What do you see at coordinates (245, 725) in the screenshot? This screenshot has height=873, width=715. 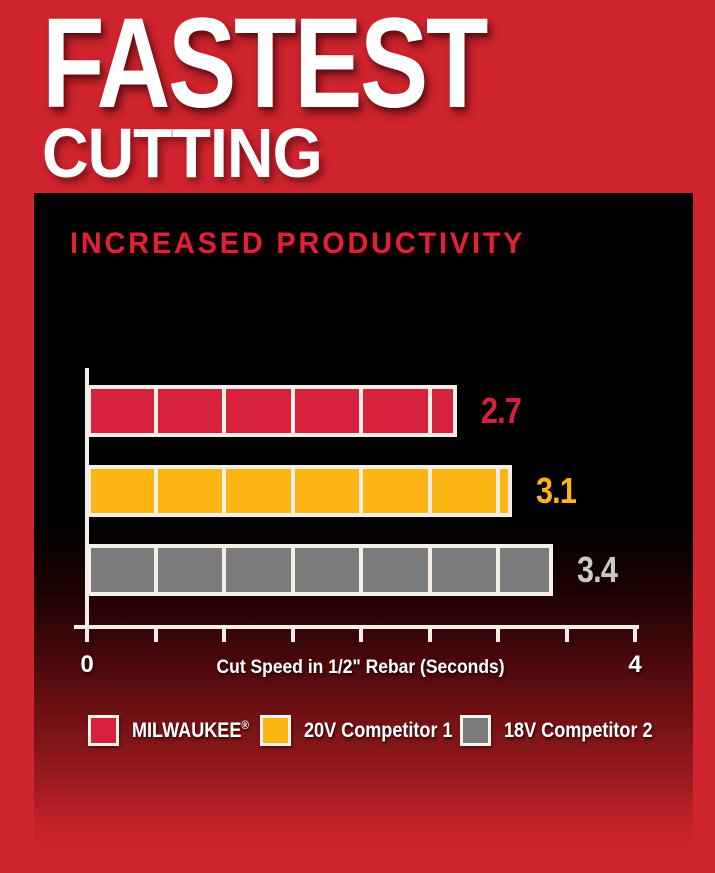 I see `registered-mark: ®` at bounding box center [245, 725].